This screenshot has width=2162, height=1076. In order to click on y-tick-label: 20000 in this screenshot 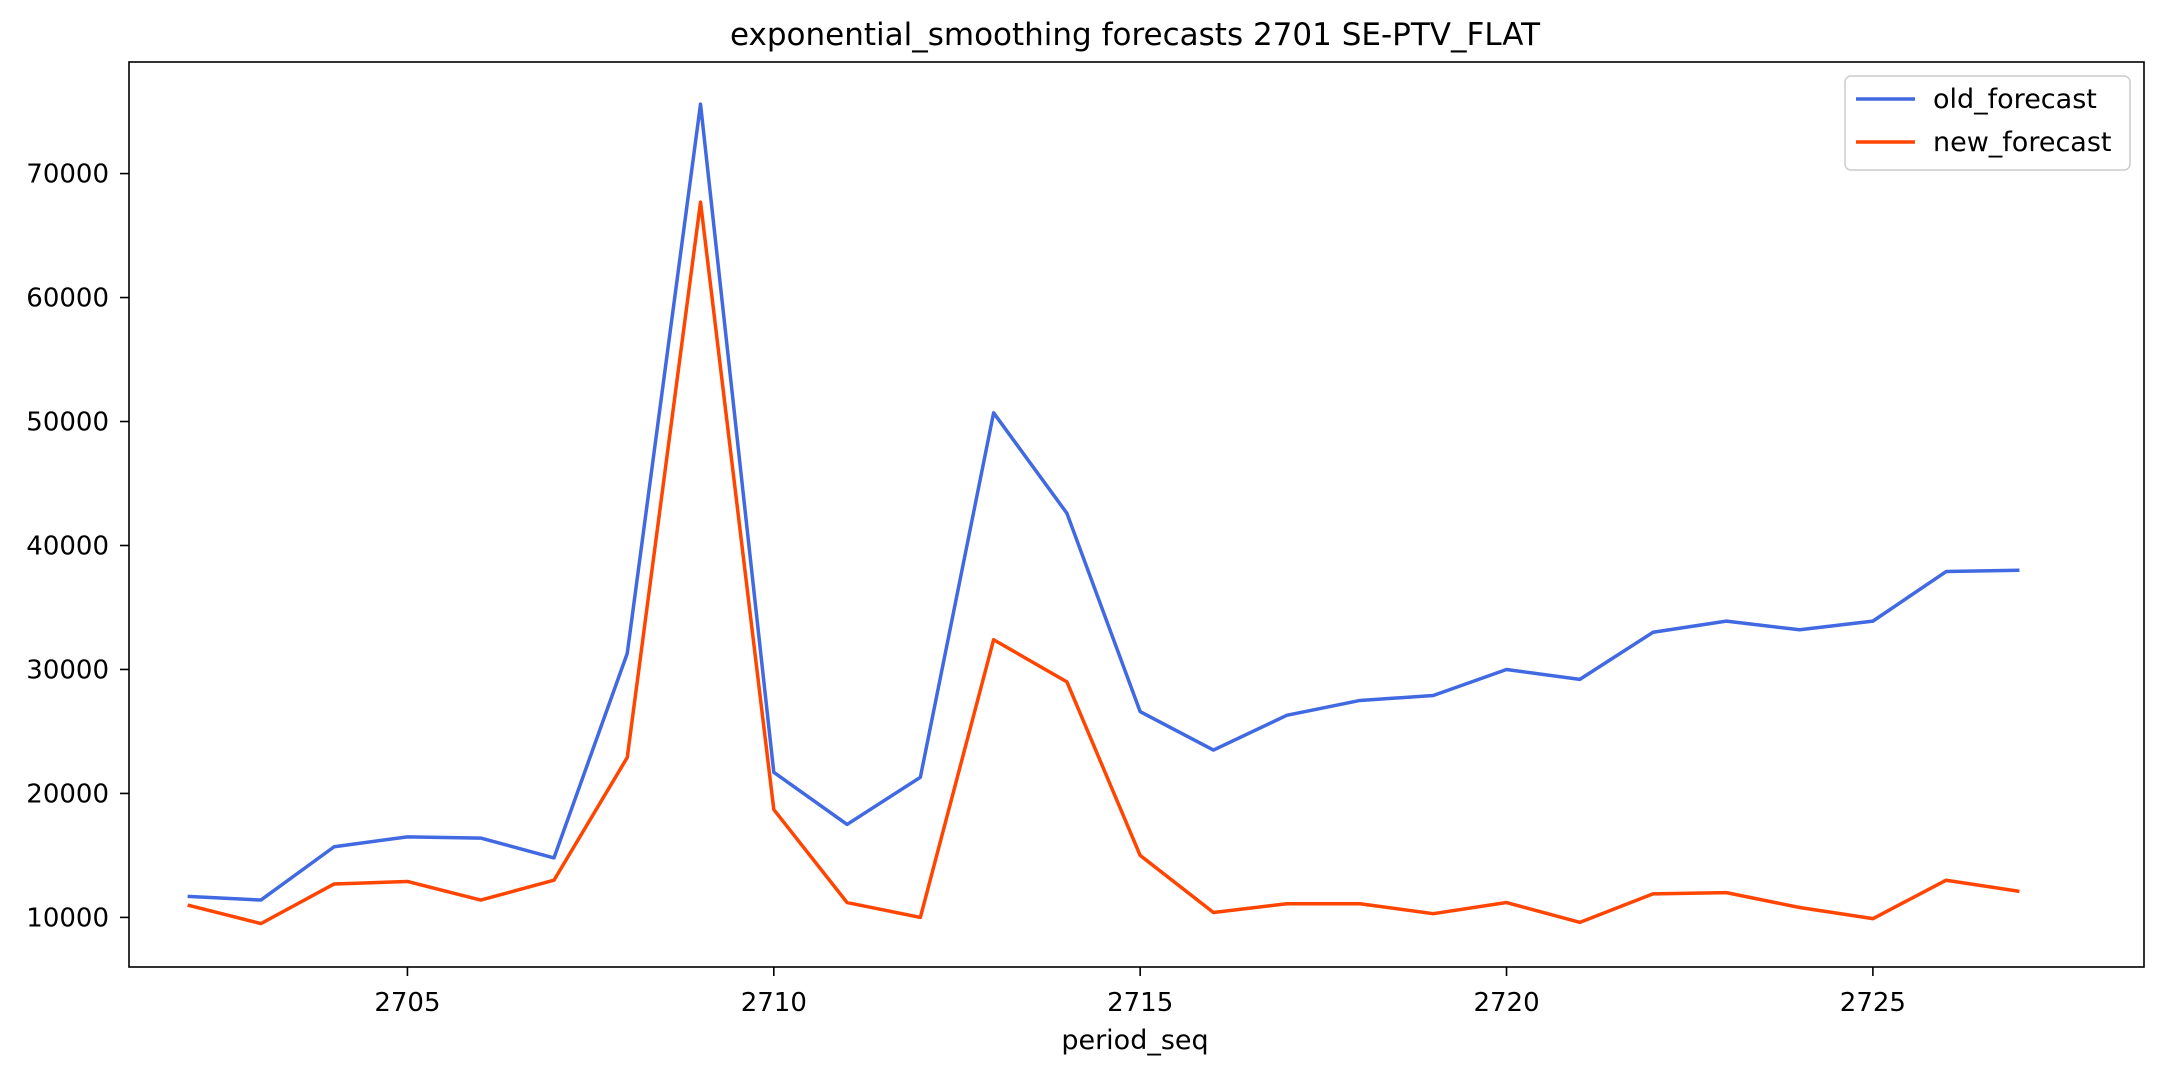, I will do `click(67, 794)`.